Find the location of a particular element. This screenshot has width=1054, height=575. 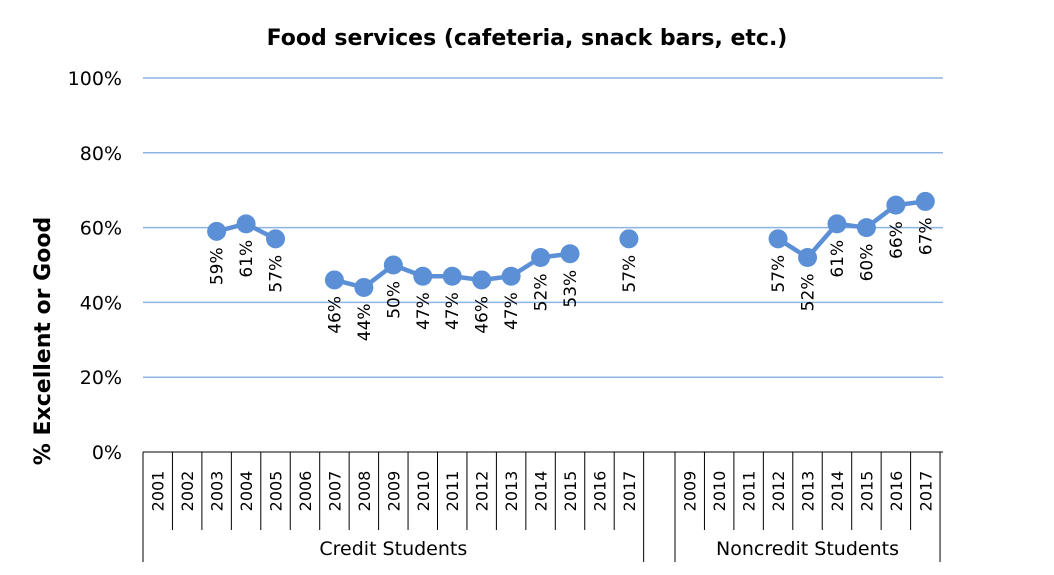

data-label: 50% is located at coordinates (394, 300).